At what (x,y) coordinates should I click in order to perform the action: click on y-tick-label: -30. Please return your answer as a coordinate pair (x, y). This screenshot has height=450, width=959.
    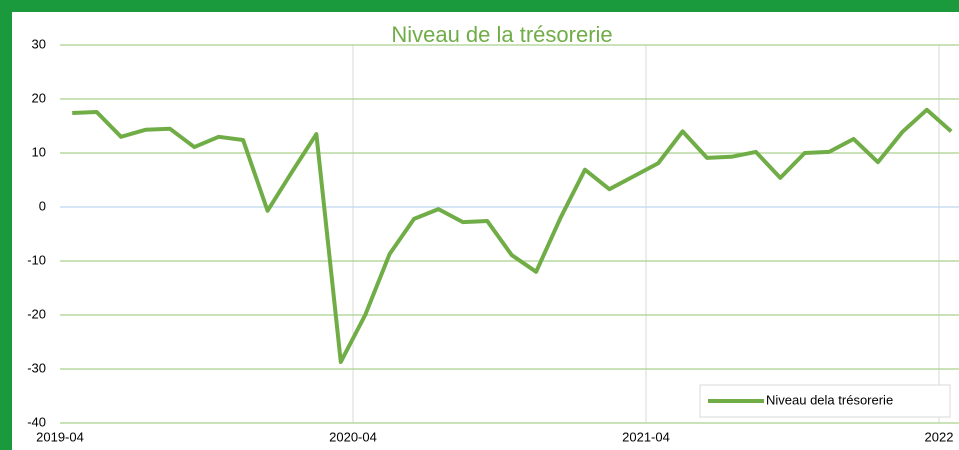
    Looking at the image, I should click on (36, 367).